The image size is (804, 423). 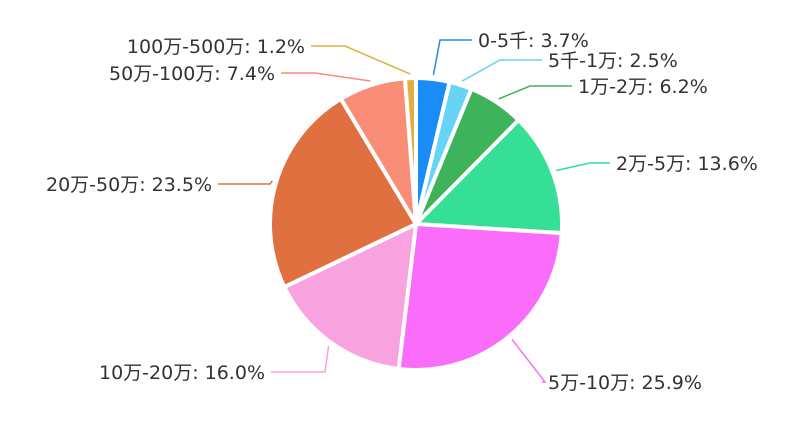 What do you see at coordinates (625, 383) in the screenshot?
I see `data-label-4: 5万-10万: 25.9%` at bounding box center [625, 383].